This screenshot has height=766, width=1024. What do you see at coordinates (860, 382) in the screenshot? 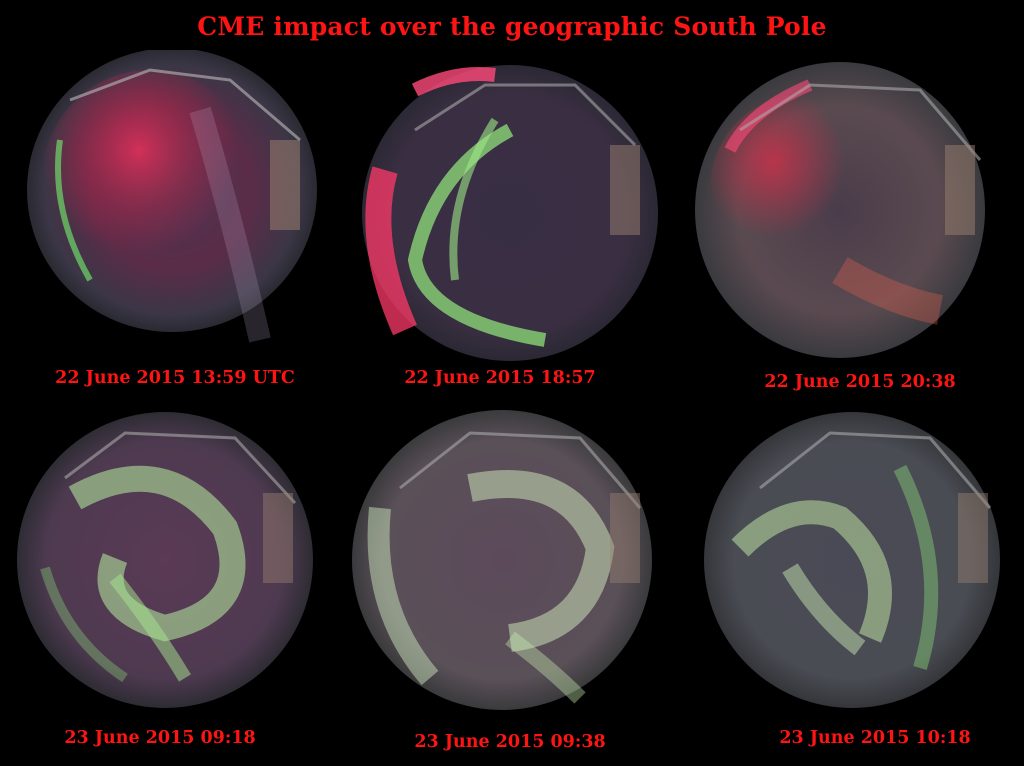
I see `photo-3-caption: 22 June 2015 20:38` at bounding box center [860, 382].